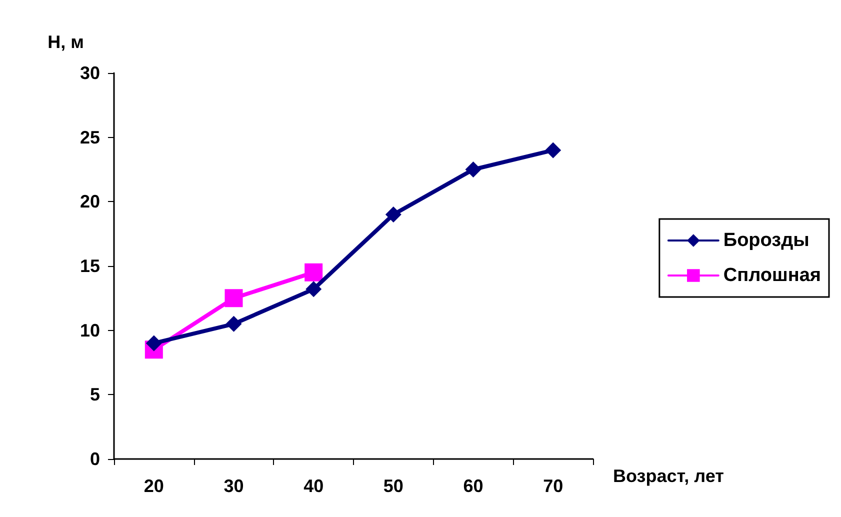 This screenshot has width=841, height=517. What do you see at coordinates (90, 202) in the screenshot?
I see `y-tick-label: 20` at bounding box center [90, 202].